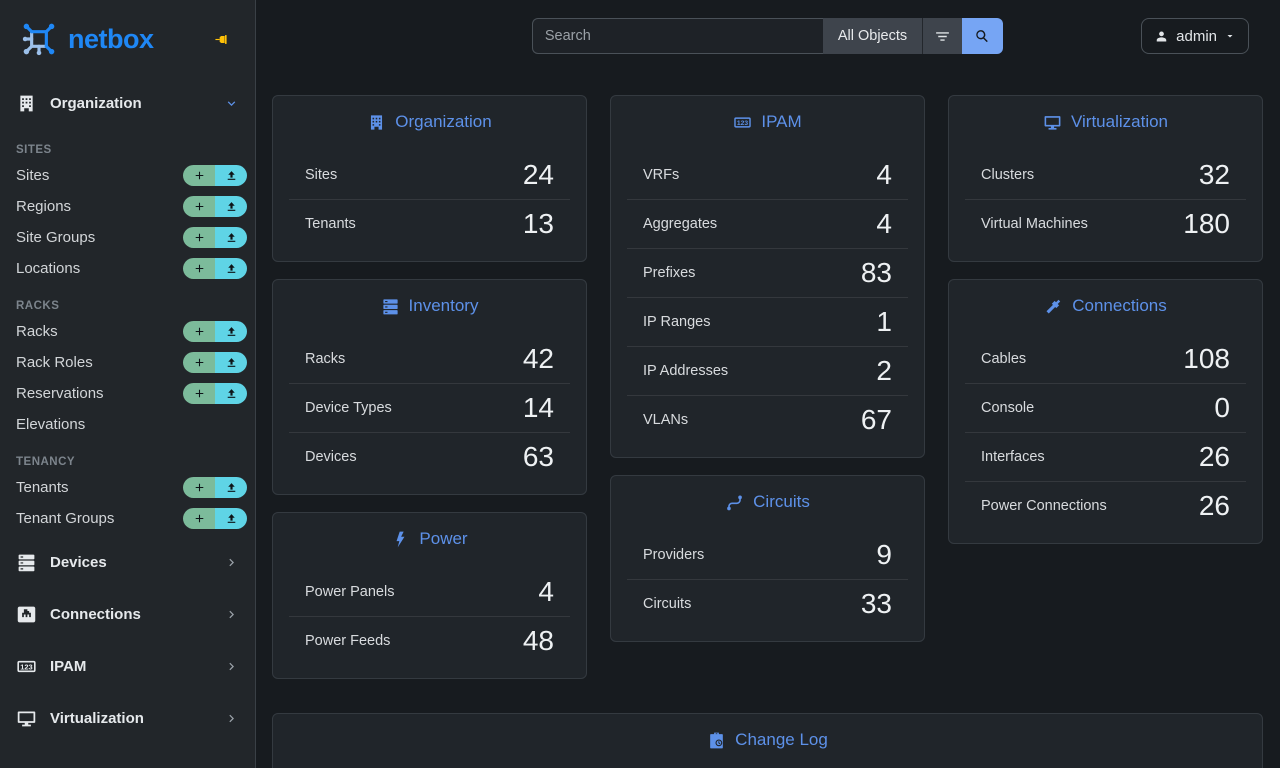 The height and width of the screenshot is (768, 1280). What do you see at coordinates (429, 640) in the screenshot?
I see `stat-row-power-feeds: Power Feeds 48` at bounding box center [429, 640].